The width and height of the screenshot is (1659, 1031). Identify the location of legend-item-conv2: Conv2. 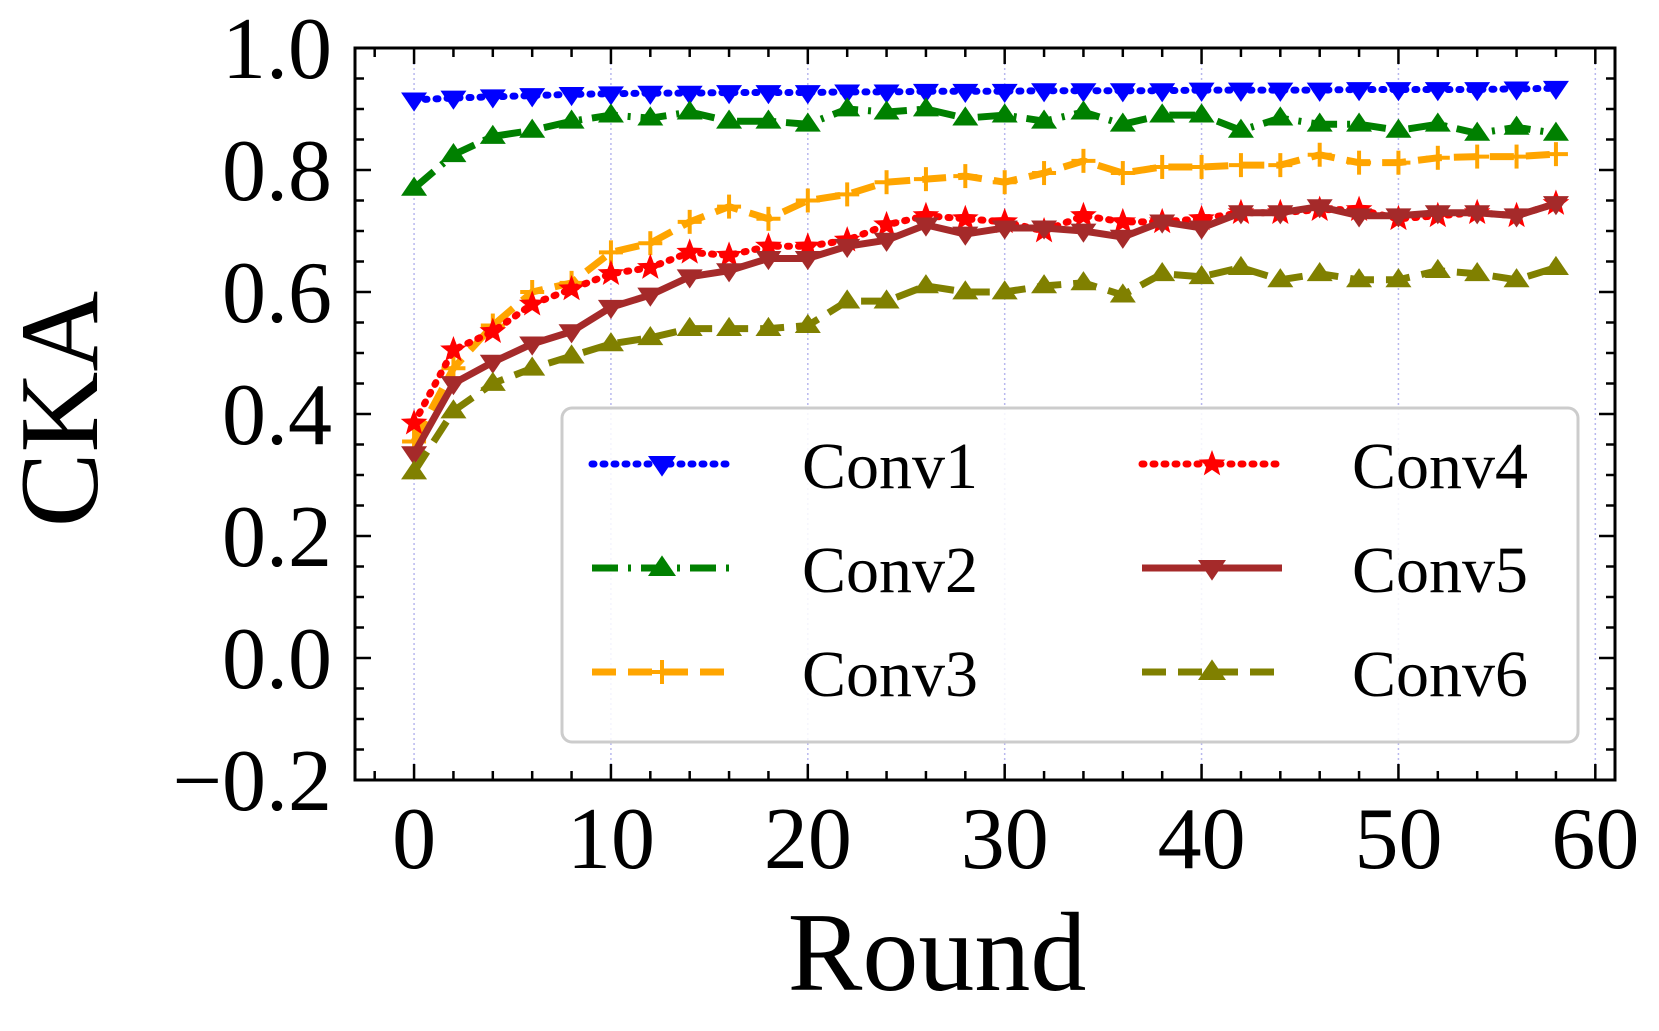
(785, 570).